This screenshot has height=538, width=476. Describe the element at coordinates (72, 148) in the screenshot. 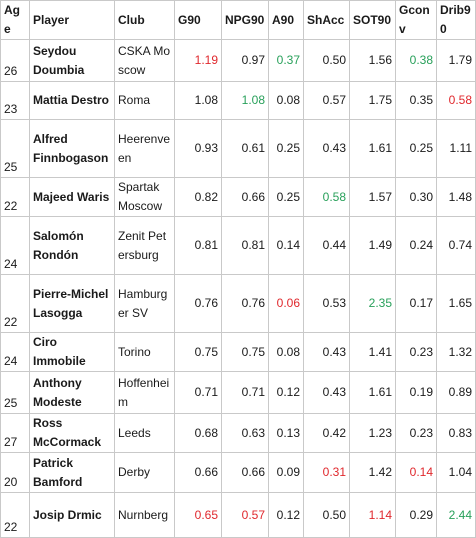

I see `cell-player: Alfred Finnbogason` at that location.